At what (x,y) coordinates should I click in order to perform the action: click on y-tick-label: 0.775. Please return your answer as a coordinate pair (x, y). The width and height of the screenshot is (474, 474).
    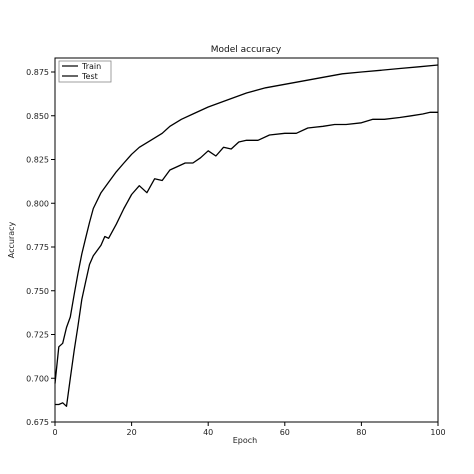
    Looking at the image, I should click on (37, 247).